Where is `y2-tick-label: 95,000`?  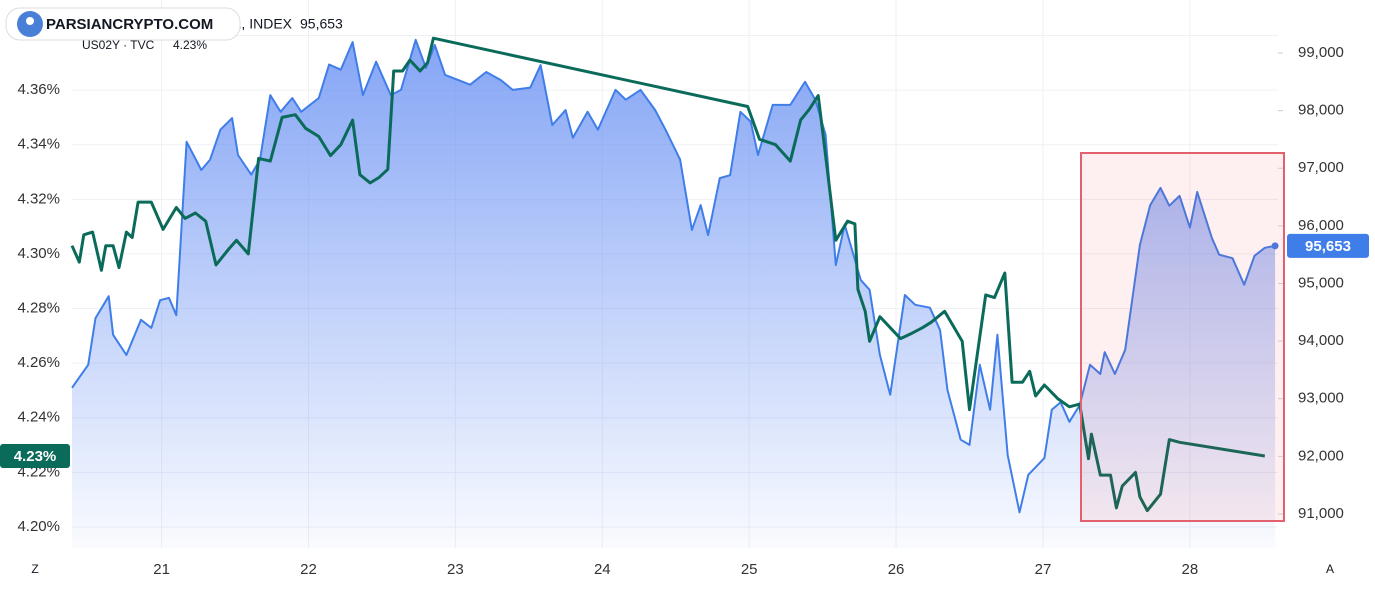
y2-tick-label: 95,000 is located at coordinates (1321, 282).